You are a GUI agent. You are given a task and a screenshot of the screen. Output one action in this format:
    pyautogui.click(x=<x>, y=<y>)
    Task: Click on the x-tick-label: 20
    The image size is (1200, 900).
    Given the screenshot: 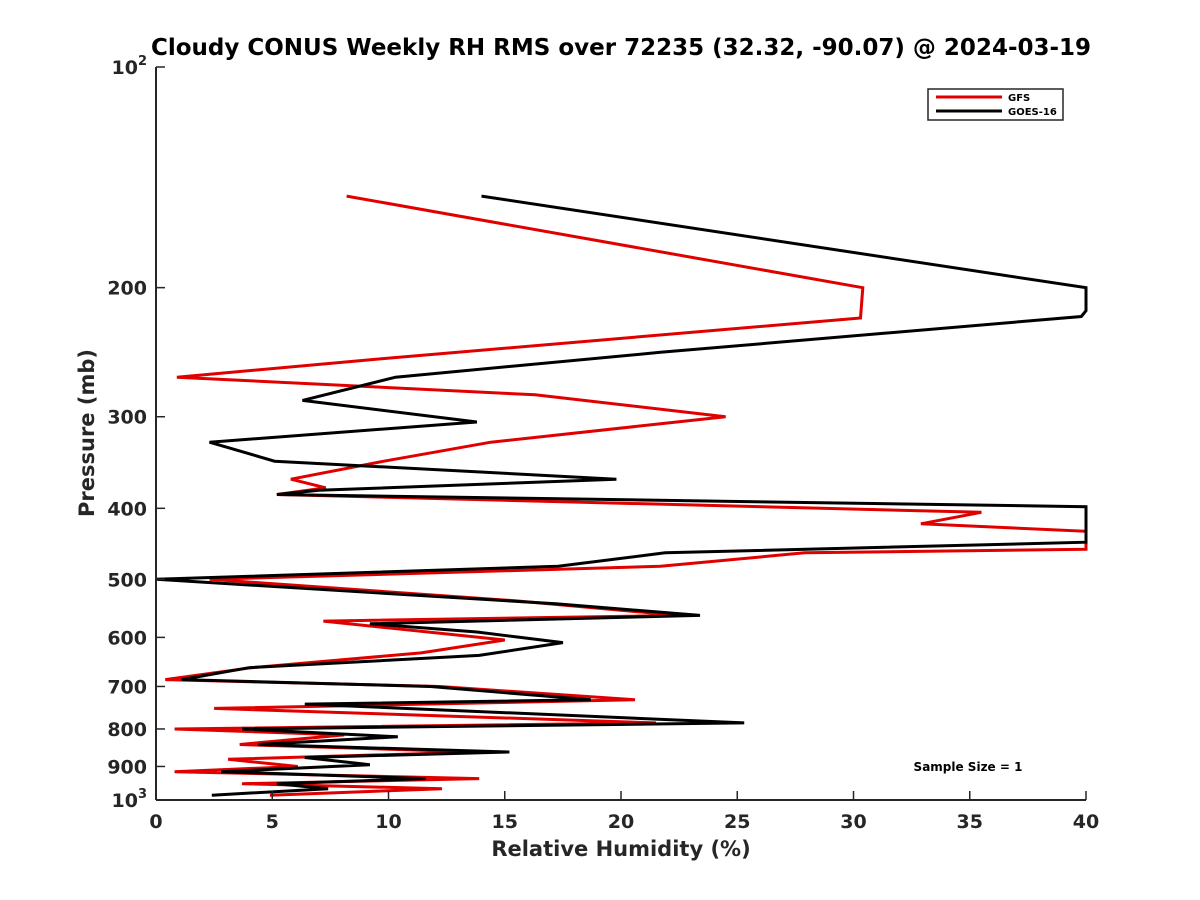 What is the action you would take?
    pyautogui.click(x=621, y=822)
    